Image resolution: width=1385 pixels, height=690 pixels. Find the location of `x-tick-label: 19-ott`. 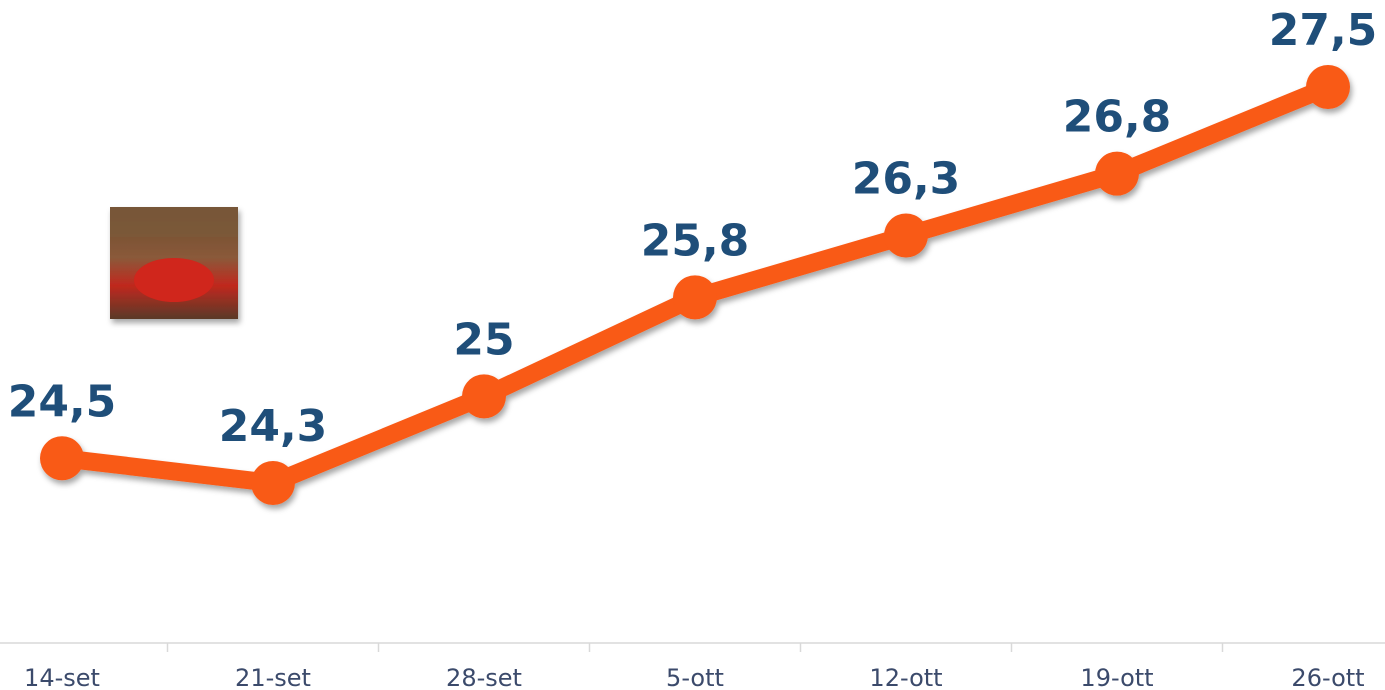

x-tick-label: 19-ott is located at coordinates (1116, 677).